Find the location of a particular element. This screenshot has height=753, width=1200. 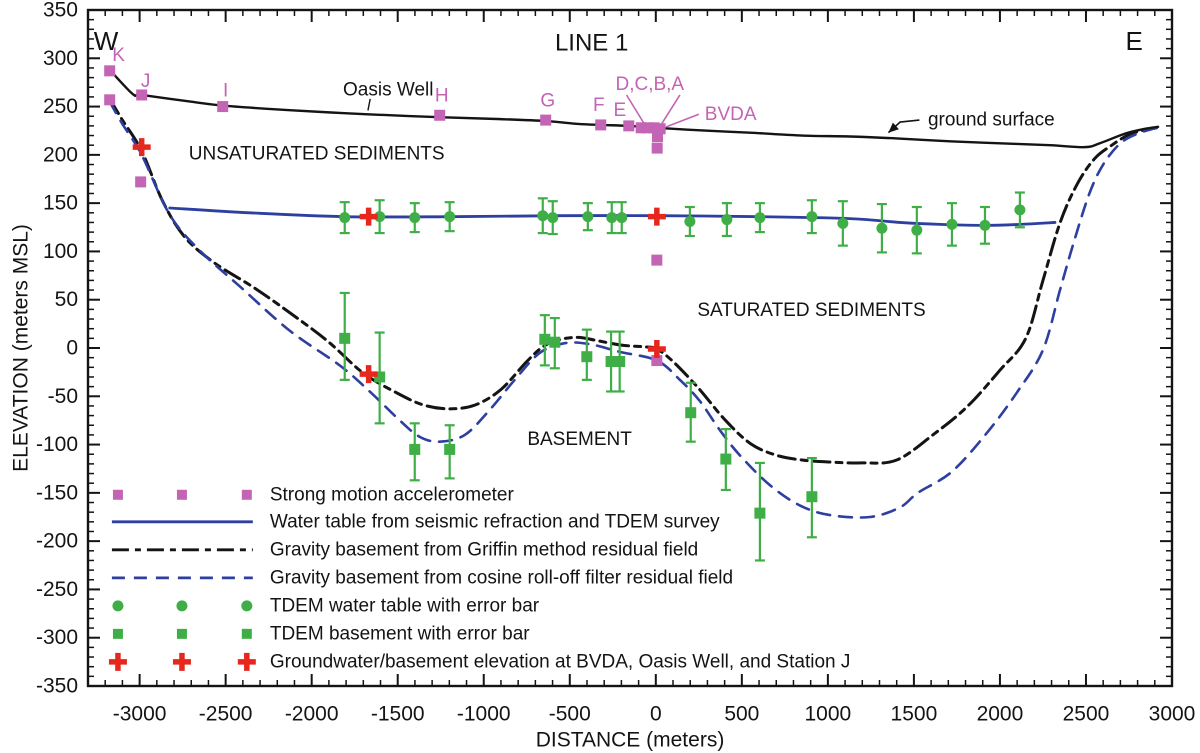

x-tick-label: -1500 is located at coordinates (398, 714).